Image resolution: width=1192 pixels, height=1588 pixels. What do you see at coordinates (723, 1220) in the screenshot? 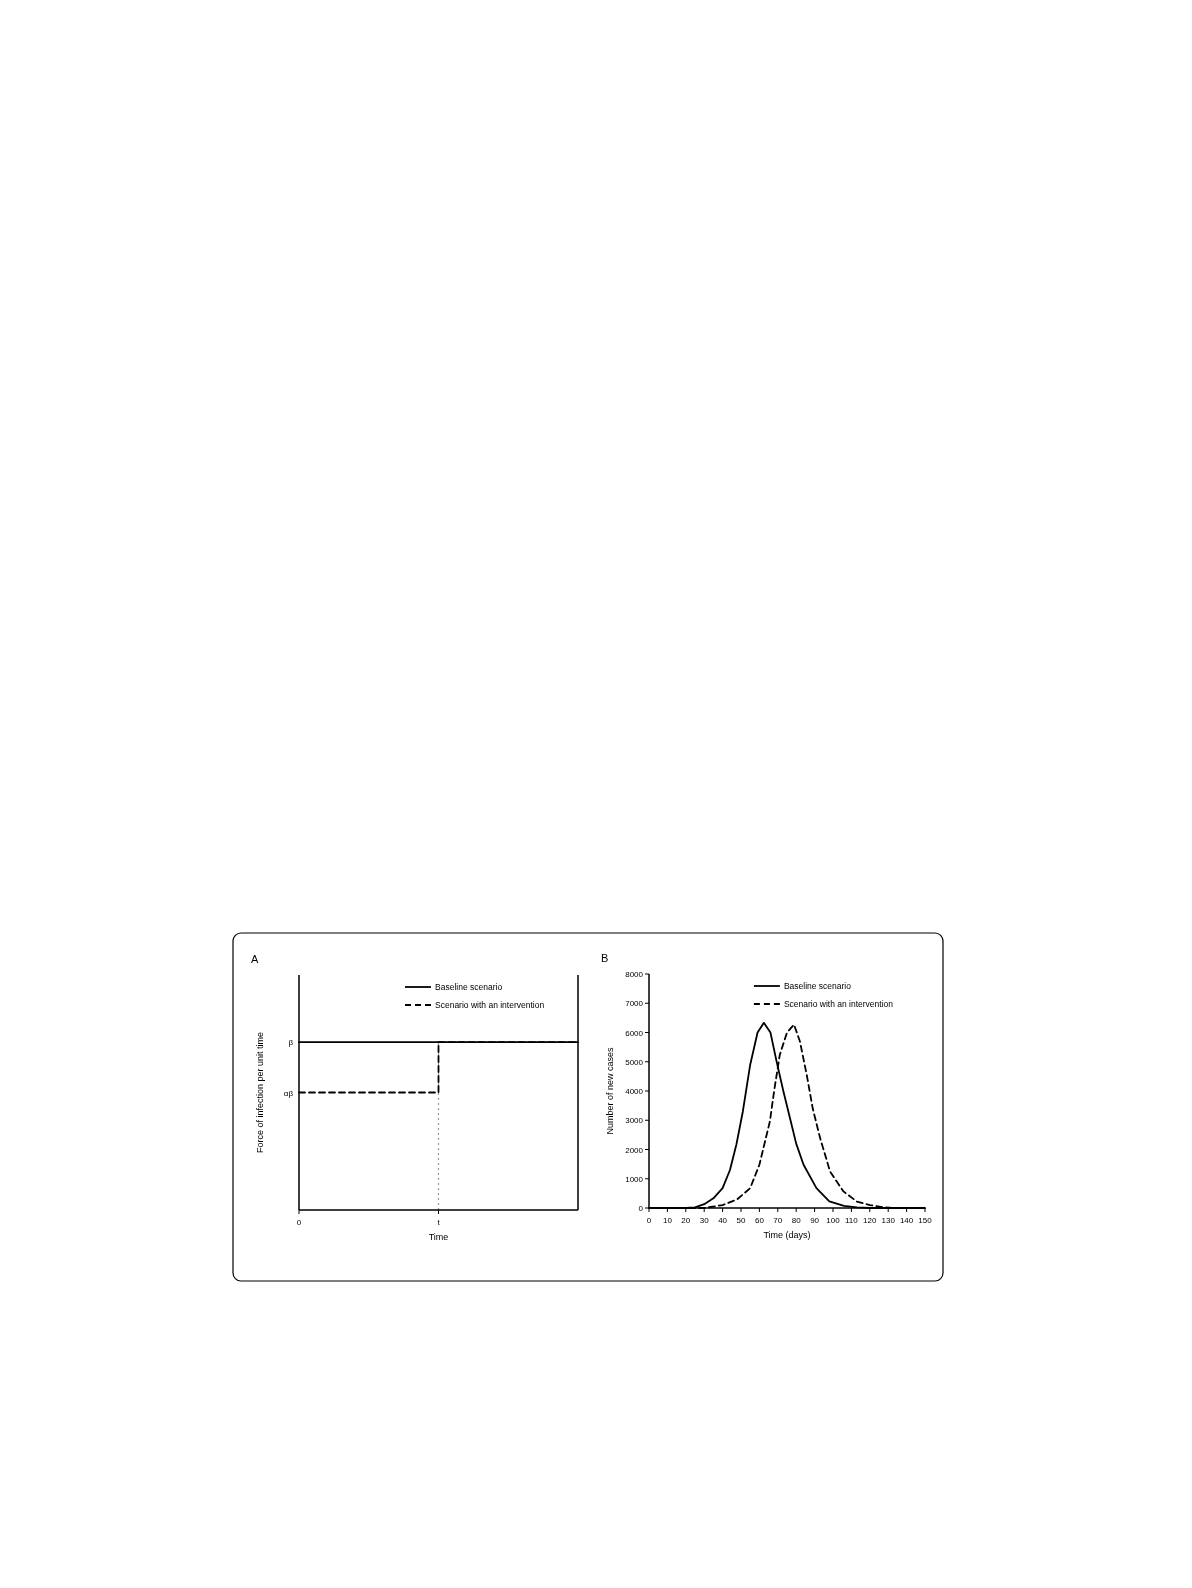
I see `x-tick-label: 40` at bounding box center [723, 1220].